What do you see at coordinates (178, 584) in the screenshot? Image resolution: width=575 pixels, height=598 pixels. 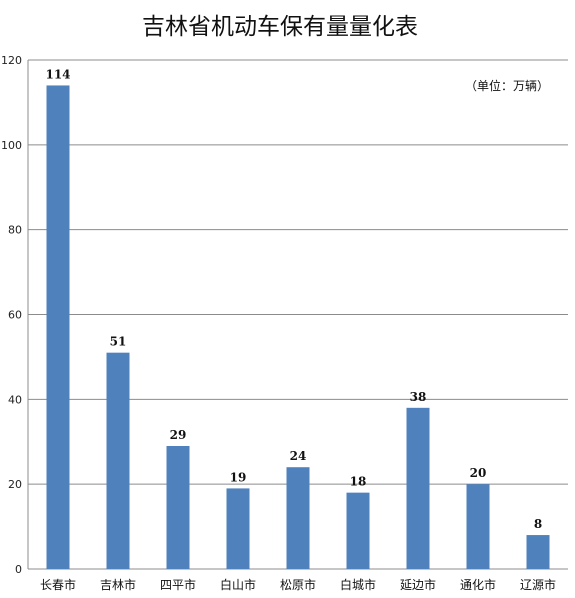 I see `x-tick-label: 四平市` at bounding box center [178, 584].